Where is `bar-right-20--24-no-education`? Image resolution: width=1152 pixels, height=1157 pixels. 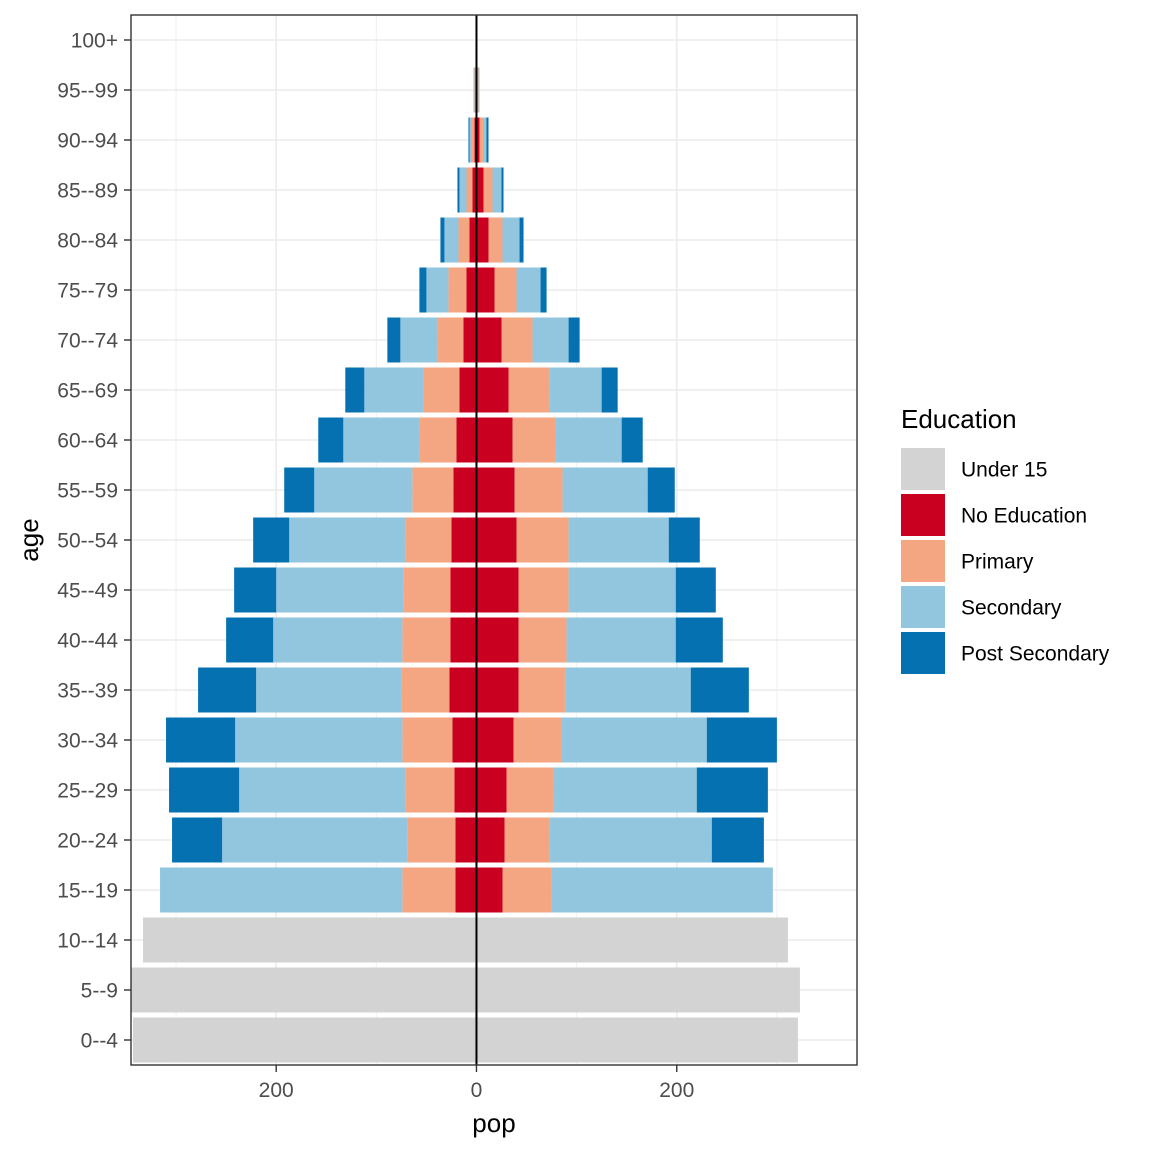
bar-right-20--24-no-education is located at coordinates (490, 840).